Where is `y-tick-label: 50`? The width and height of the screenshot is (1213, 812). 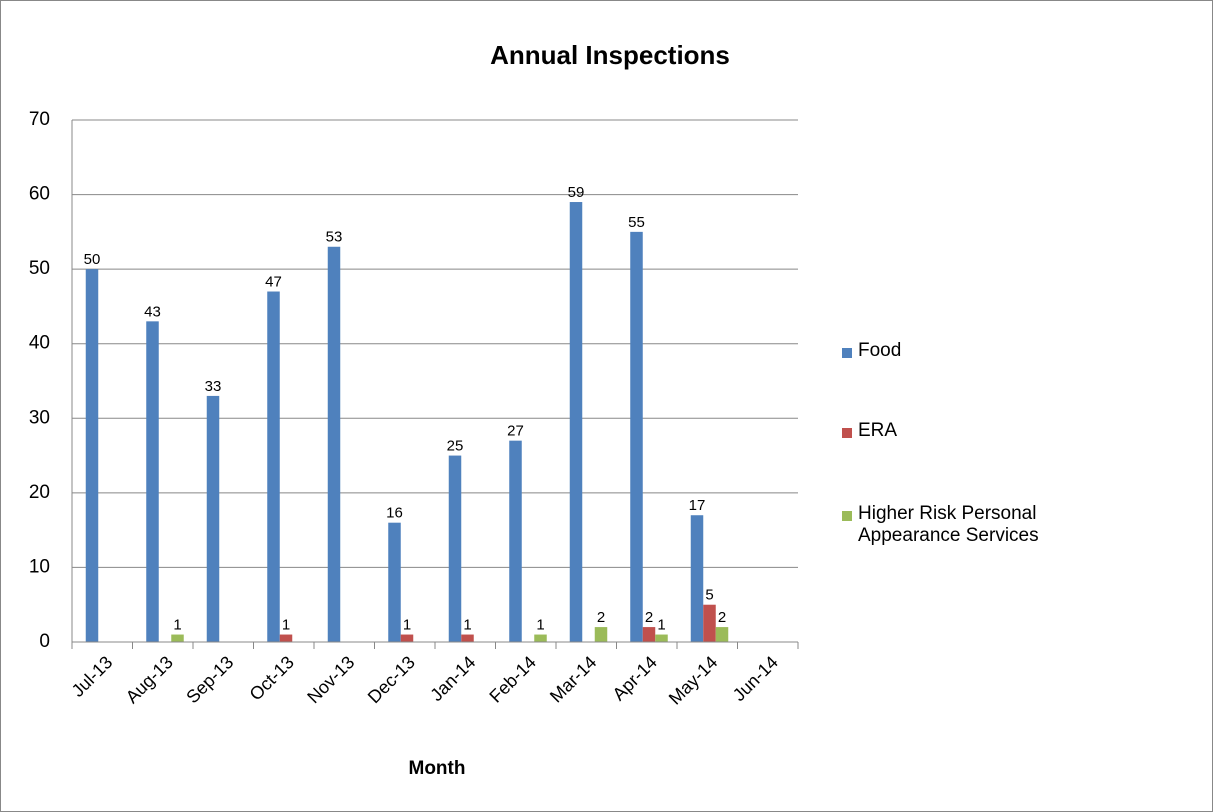
y-tick-label: 50 is located at coordinates (39, 268).